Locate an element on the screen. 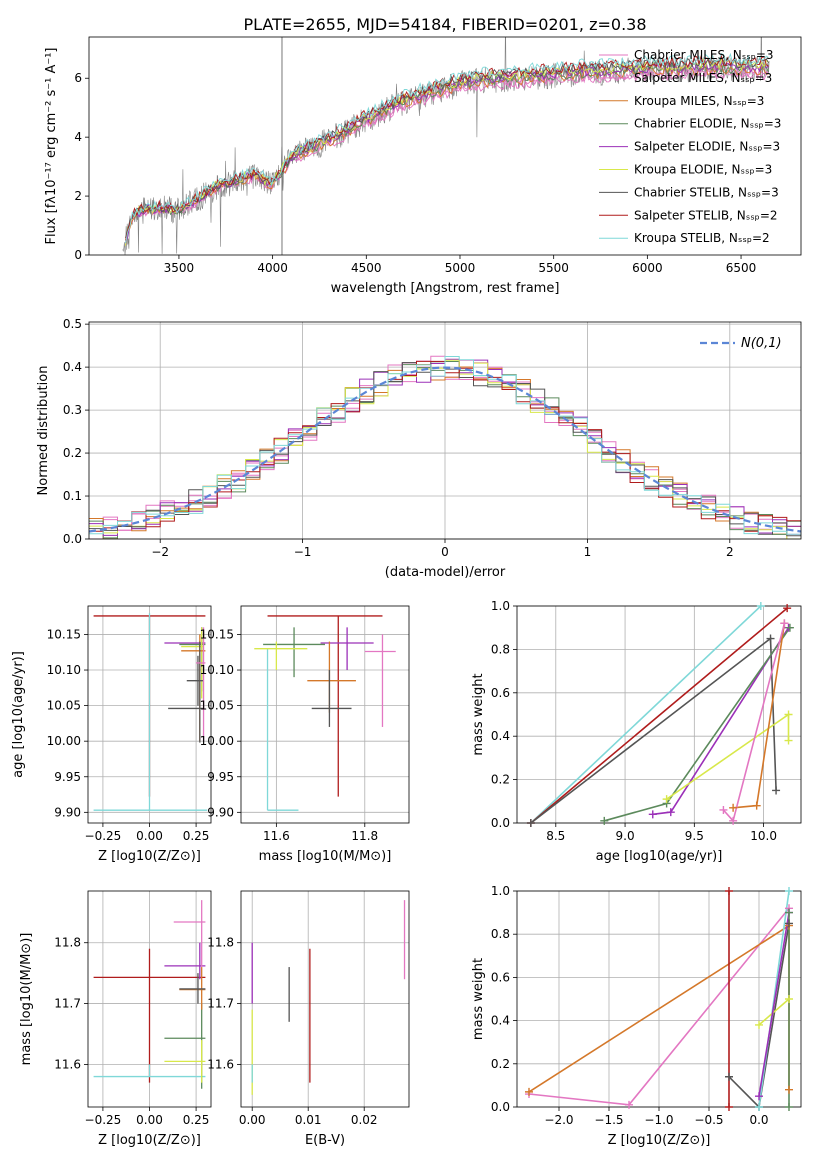 This screenshot has height=1170, width=819. x-tick-label: 9.0 is located at coordinates (625, 836).